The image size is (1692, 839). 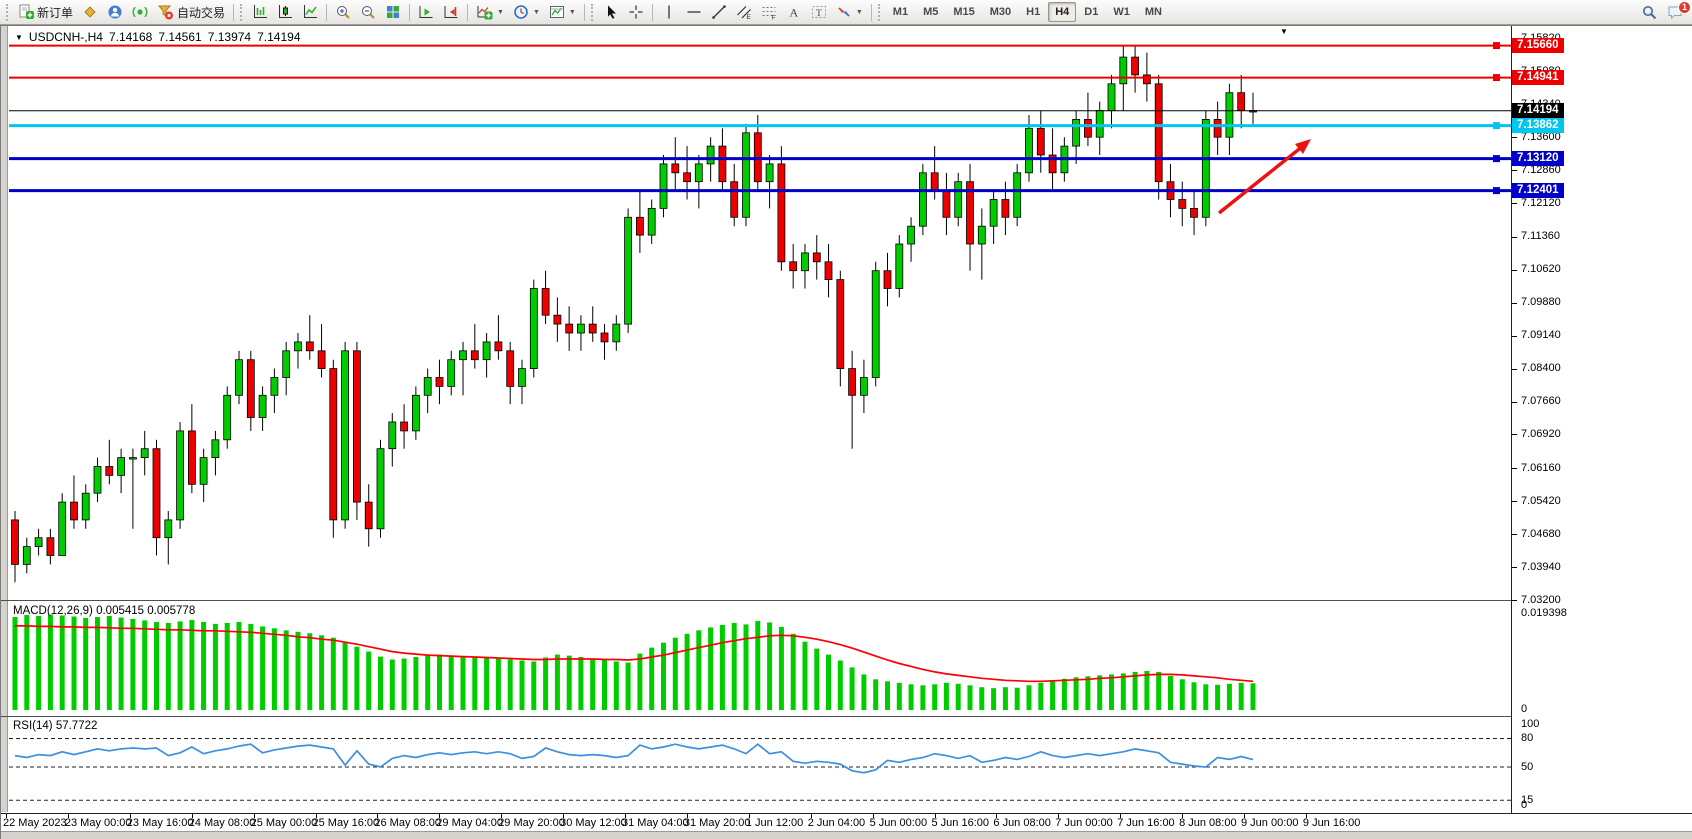 I want to click on timeframe-button-m30: M30, so click(x=1000, y=12).